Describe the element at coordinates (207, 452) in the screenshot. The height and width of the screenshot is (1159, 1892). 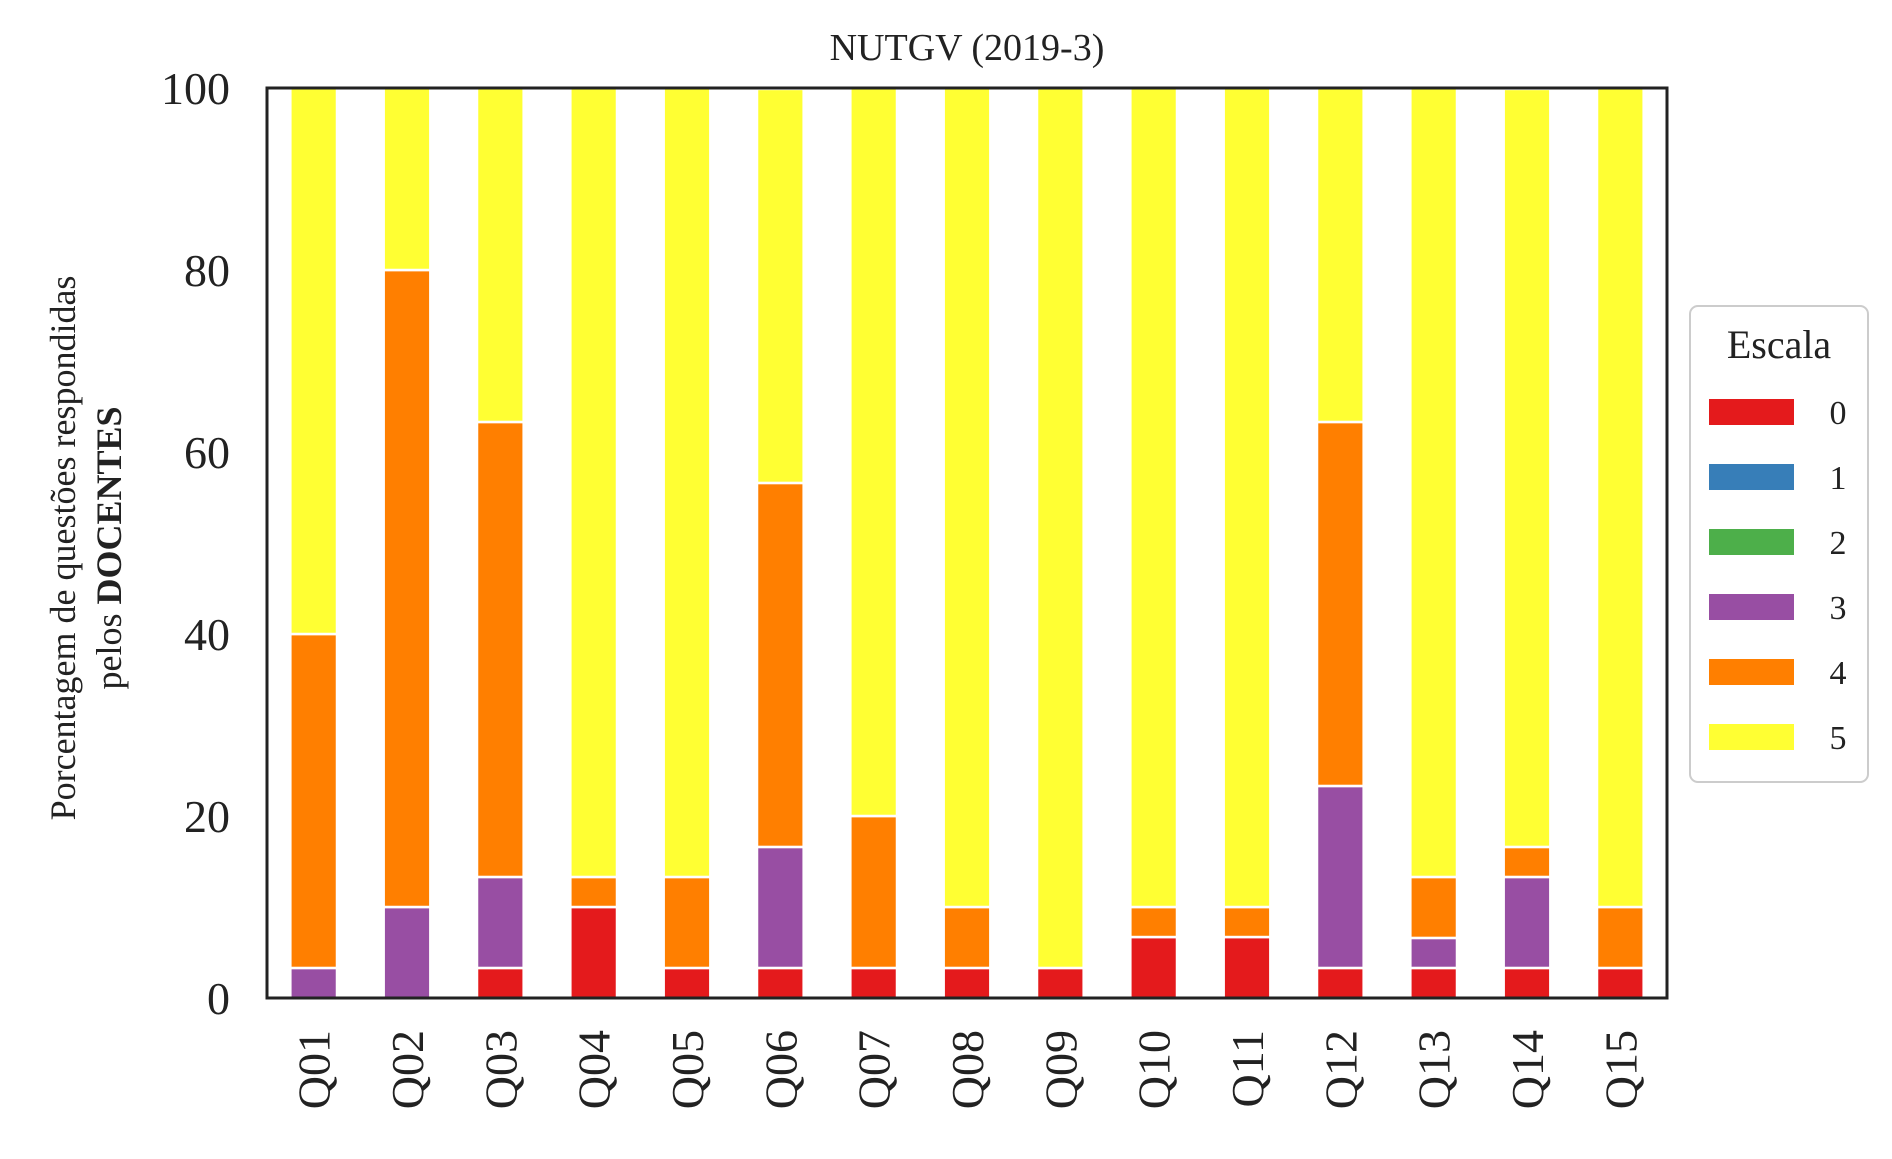
I see `y-tick-label: 60` at that location.